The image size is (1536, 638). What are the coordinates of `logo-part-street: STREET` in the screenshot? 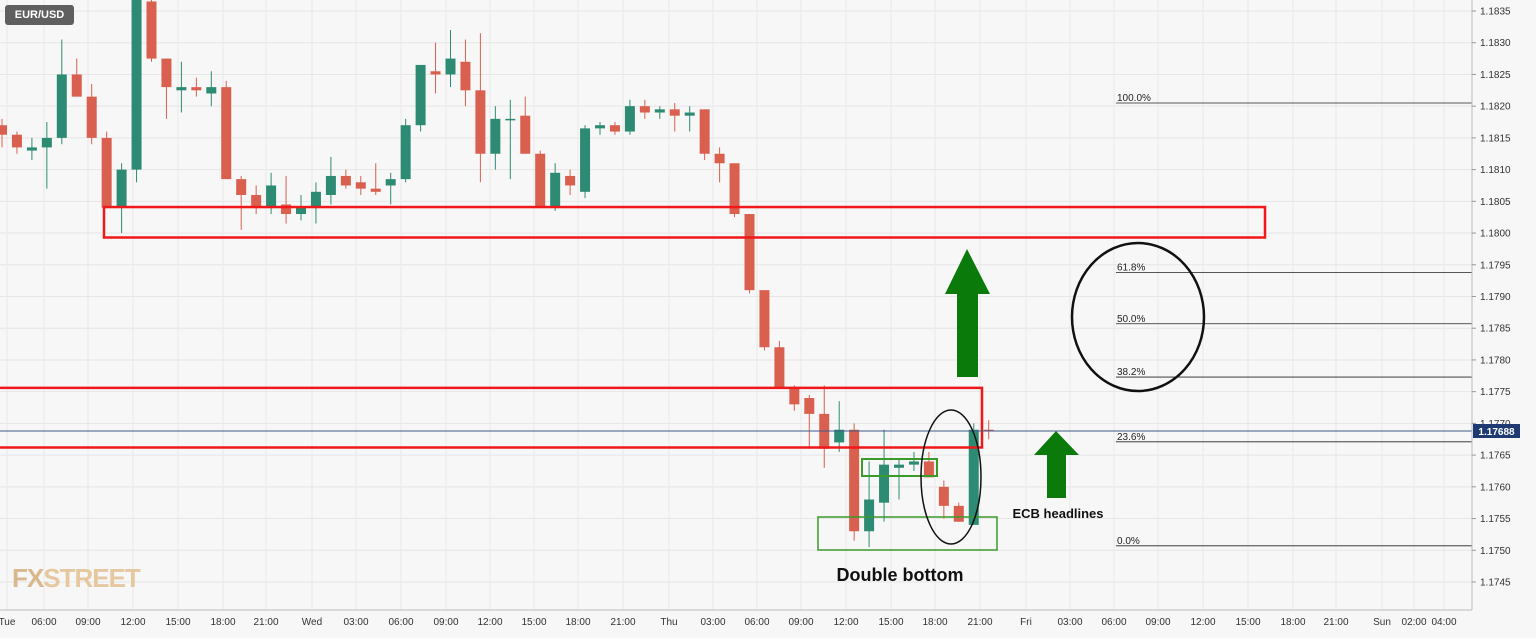 It's located at (92, 578).